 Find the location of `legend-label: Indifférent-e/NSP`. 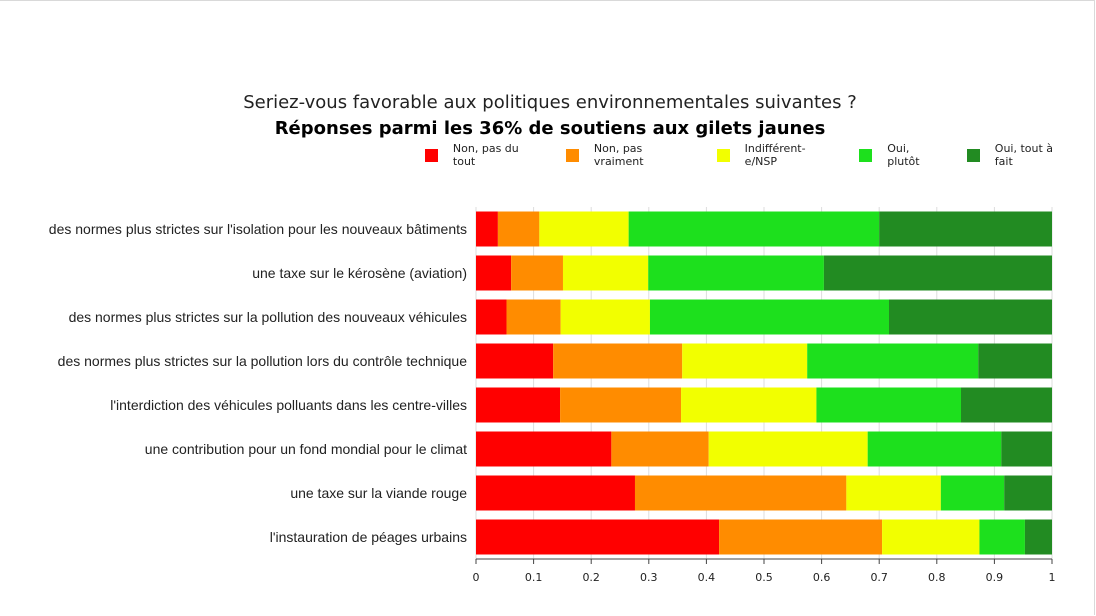

legend-label: Indifférent-e/NSP is located at coordinates (775, 155).